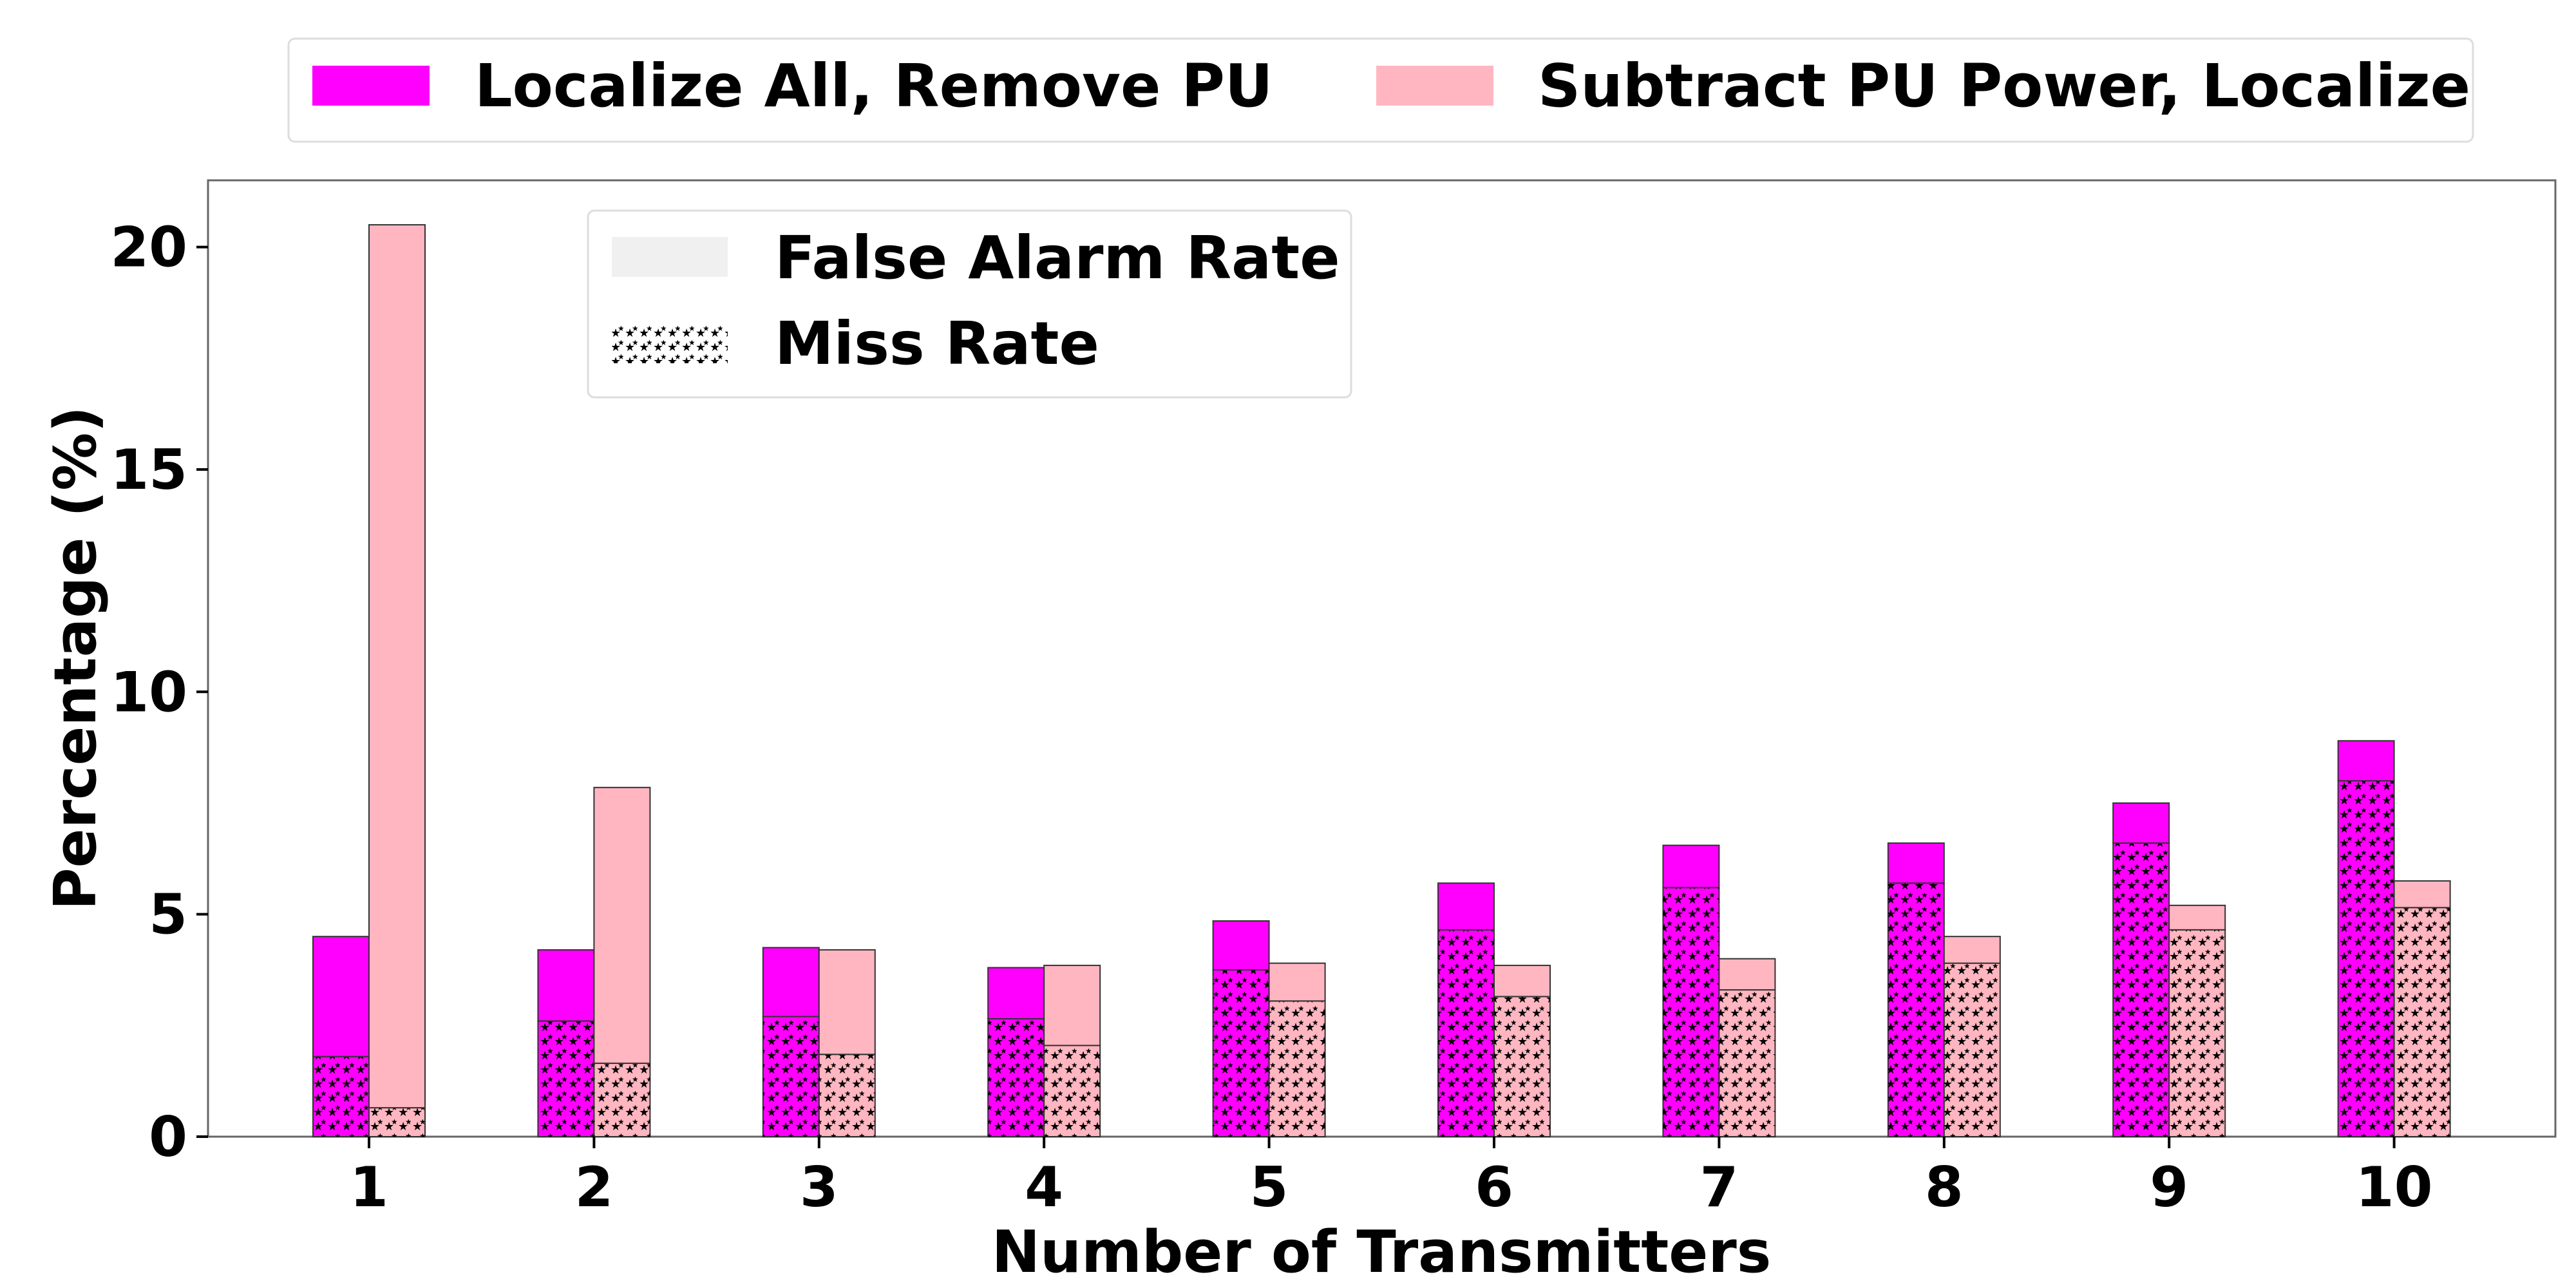 The image size is (2576, 1288). What do you see at coordinates (148, 470) in the screenshot?
I see `y-tick-label-15: 15` at bounding box center [148, 470].